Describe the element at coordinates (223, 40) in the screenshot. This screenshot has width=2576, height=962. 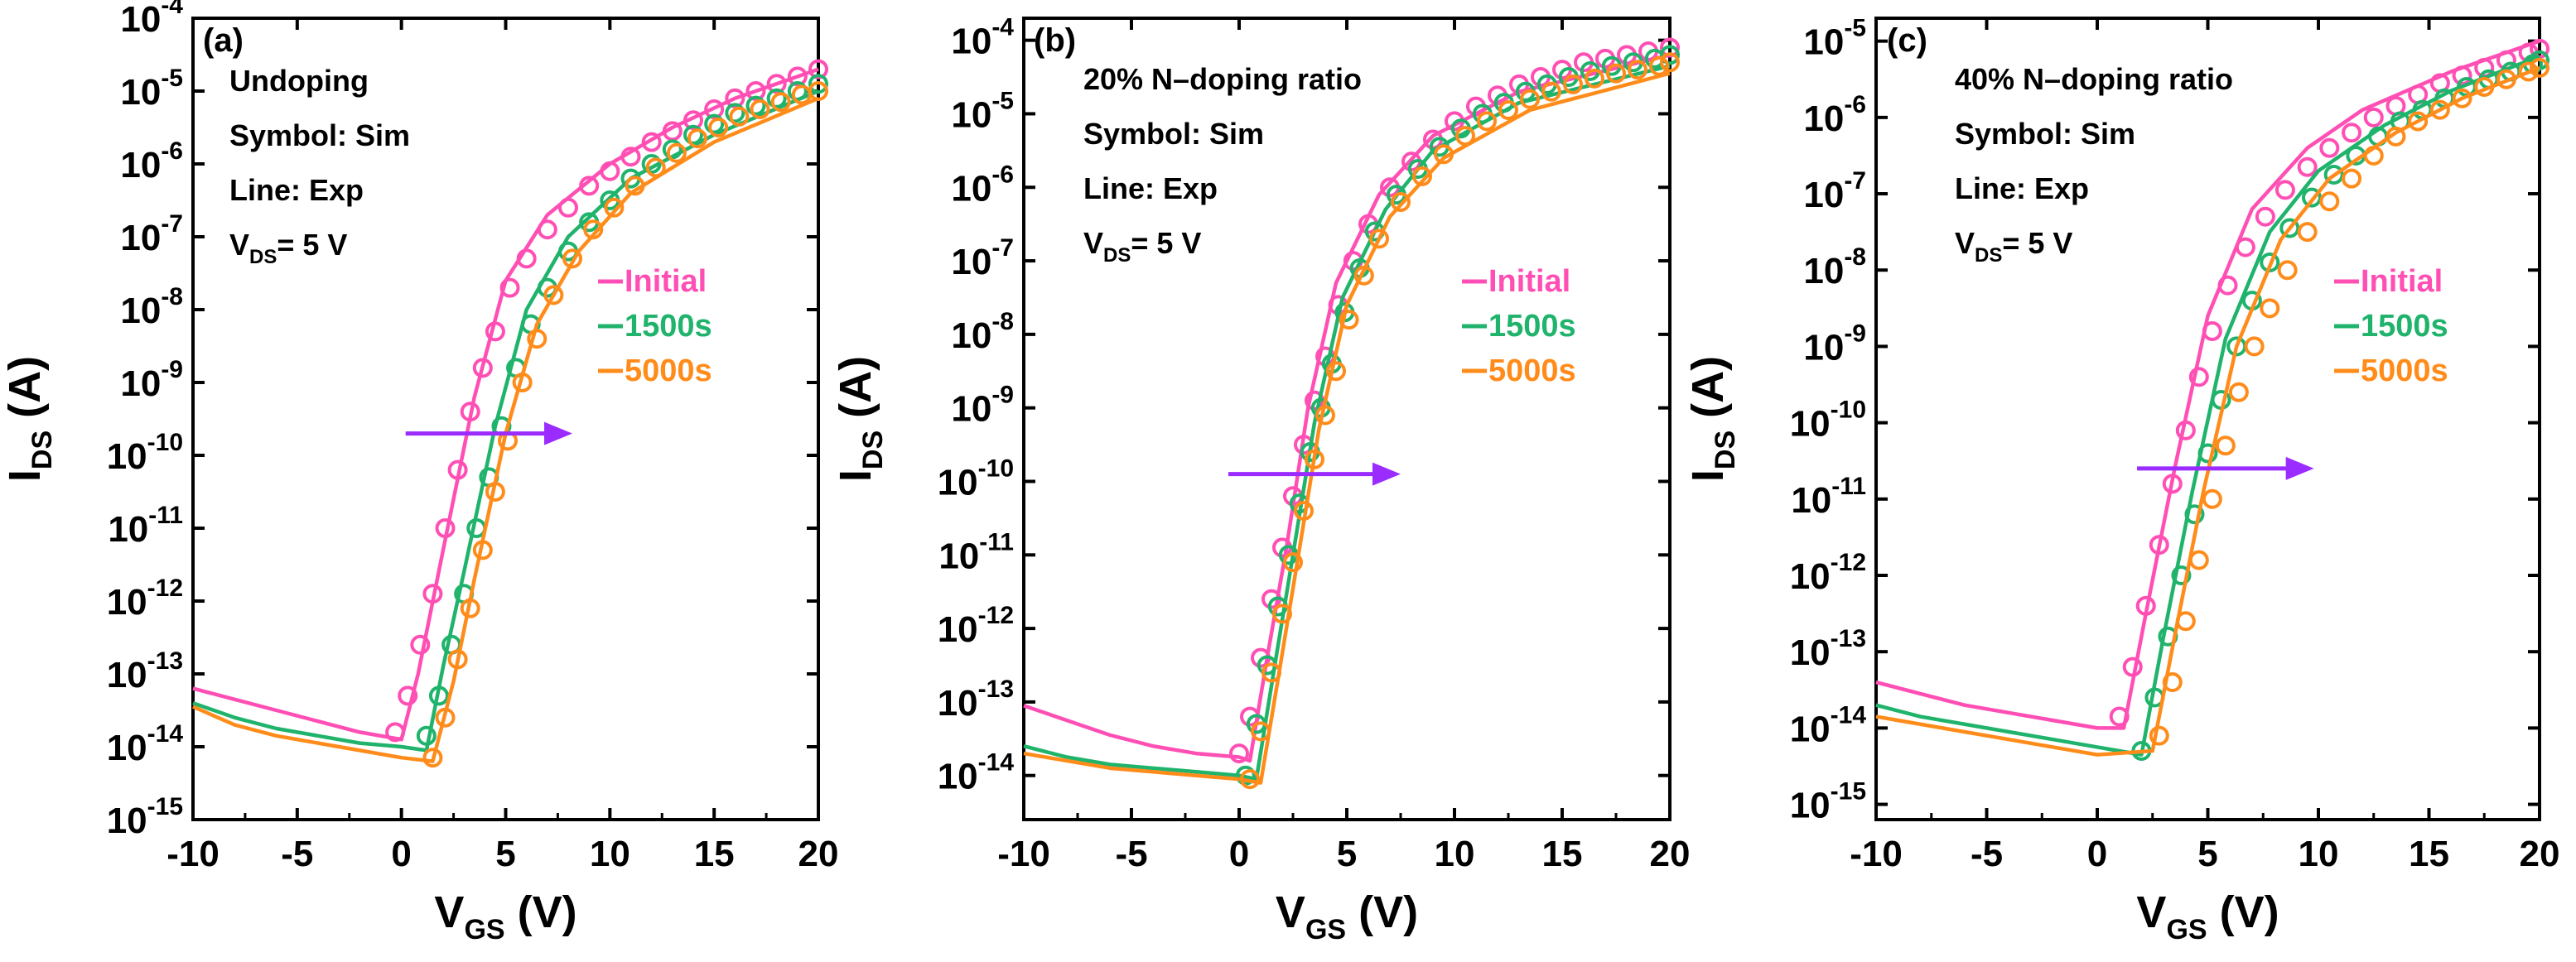
I see `panel-label: (a)` at that location.